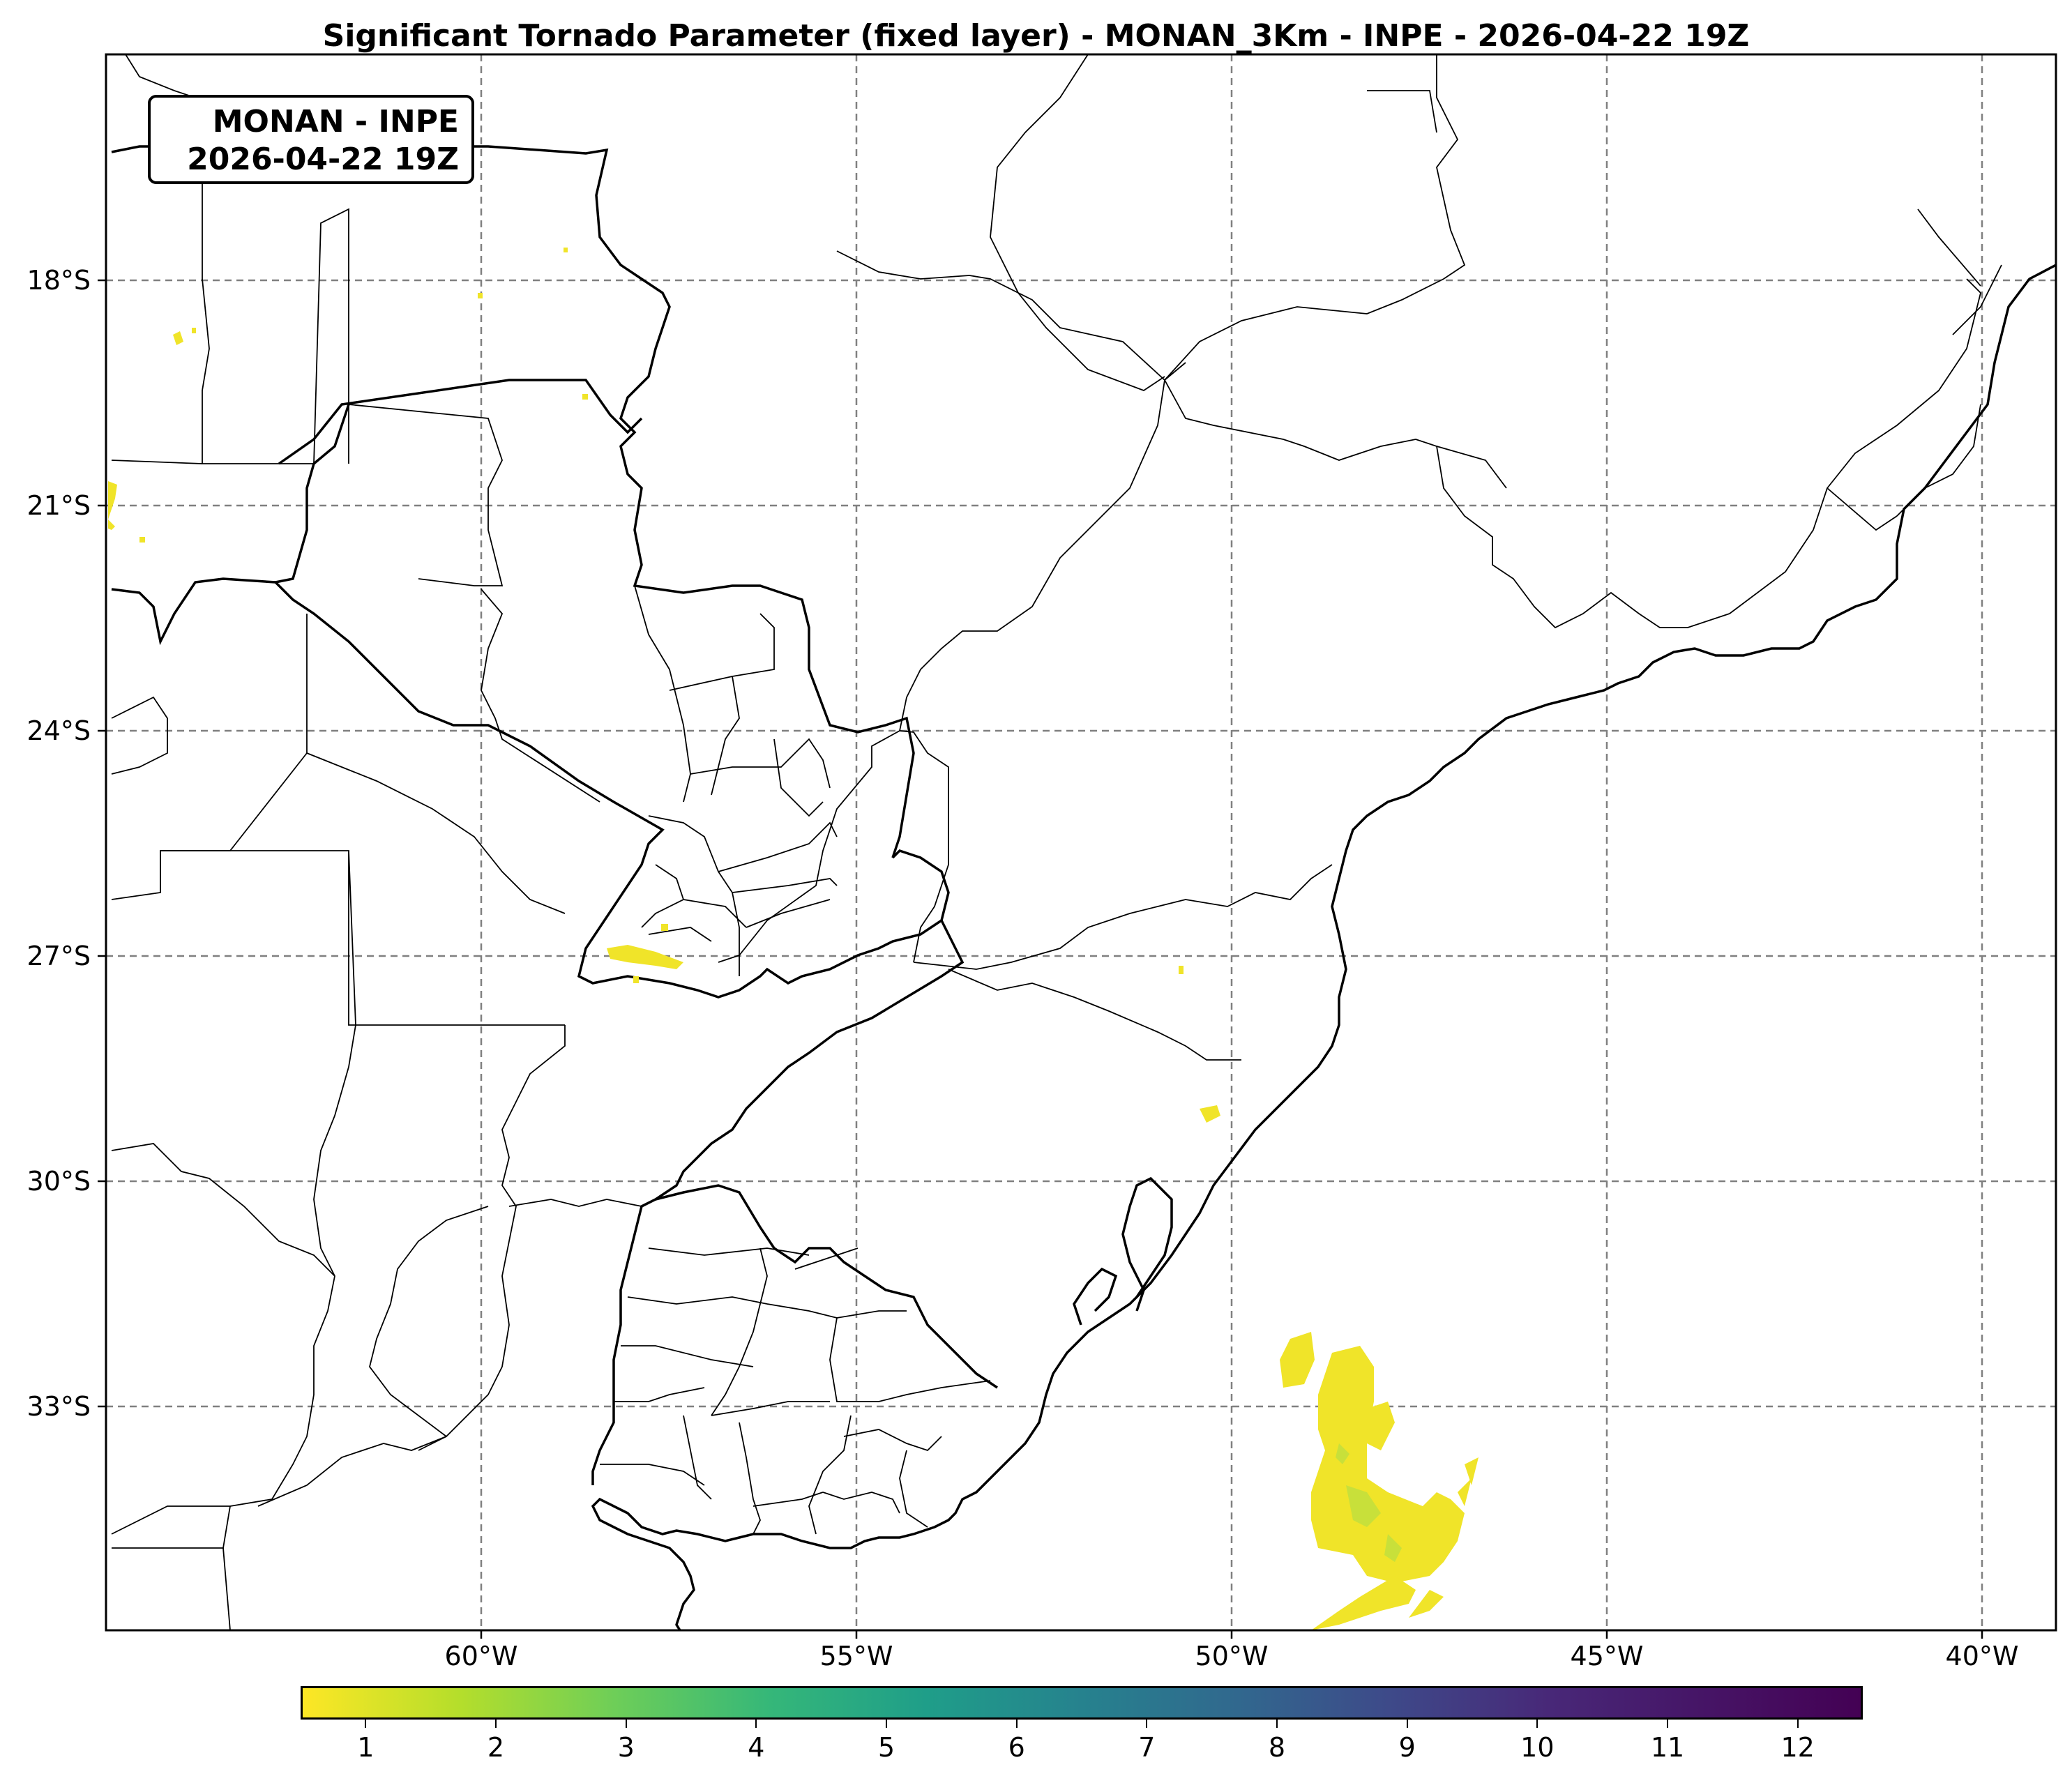  What do you see at coordinates (1982, 1656) in the screenshot?
I see `lon-label-40w: 40°W` at bounding box center [1982, 1656].